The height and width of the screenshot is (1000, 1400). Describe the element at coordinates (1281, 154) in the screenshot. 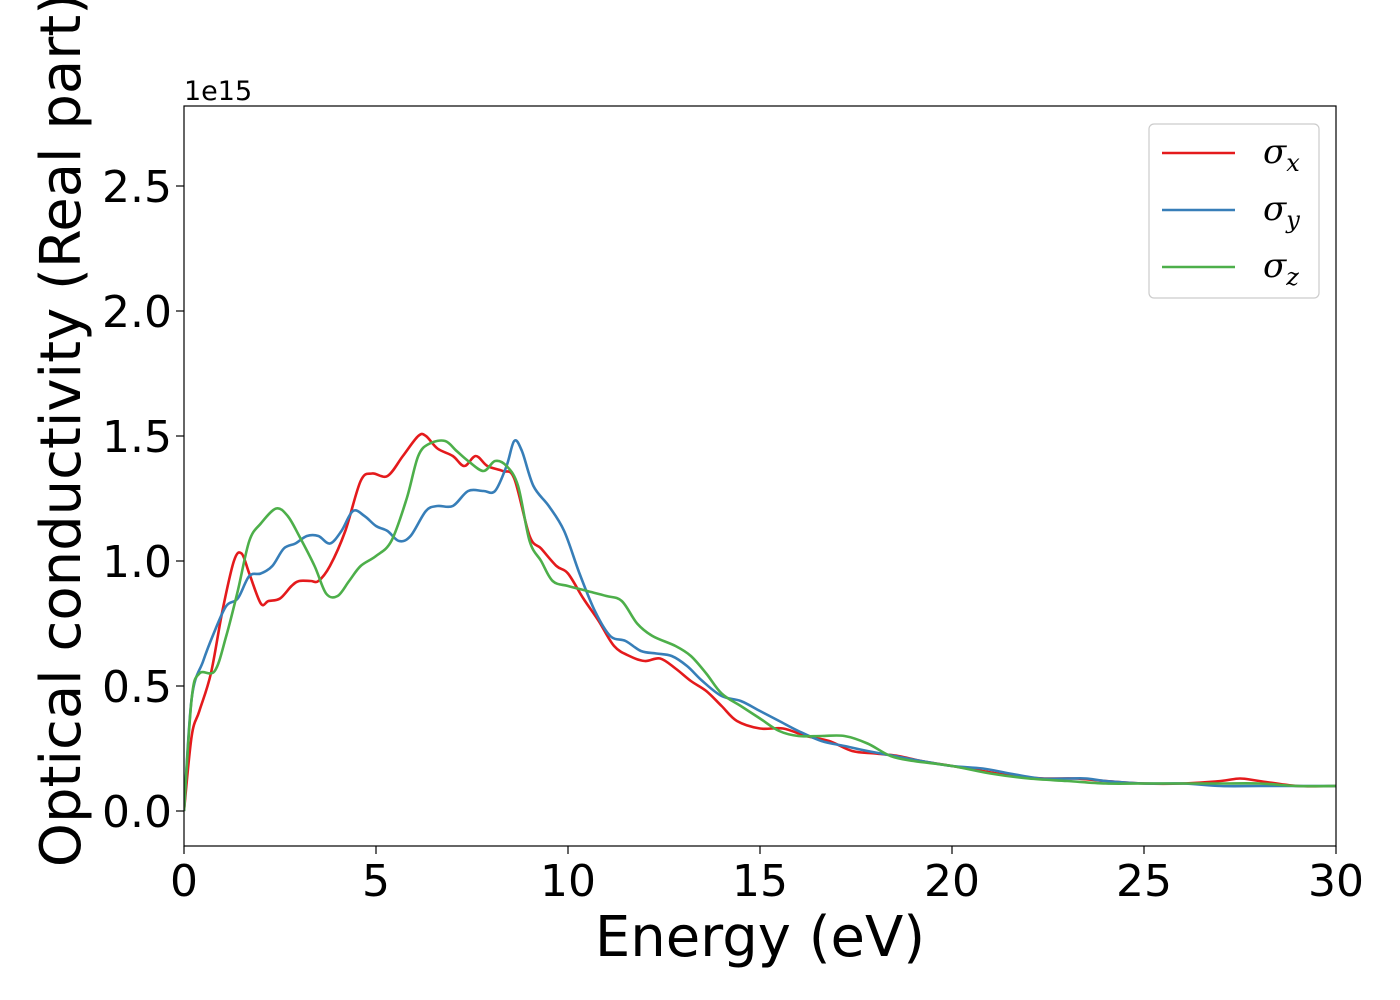

I see `legend-label-x: σx` at that location.